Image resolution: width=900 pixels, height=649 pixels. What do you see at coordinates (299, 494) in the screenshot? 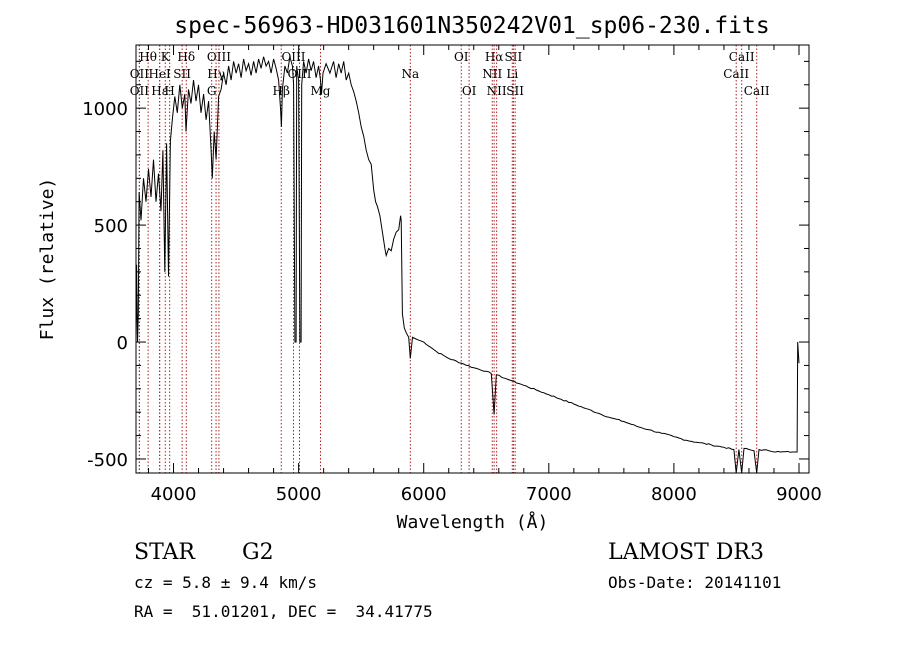
I see `x-tick-label: 5000` at bounding box center [299, 494].